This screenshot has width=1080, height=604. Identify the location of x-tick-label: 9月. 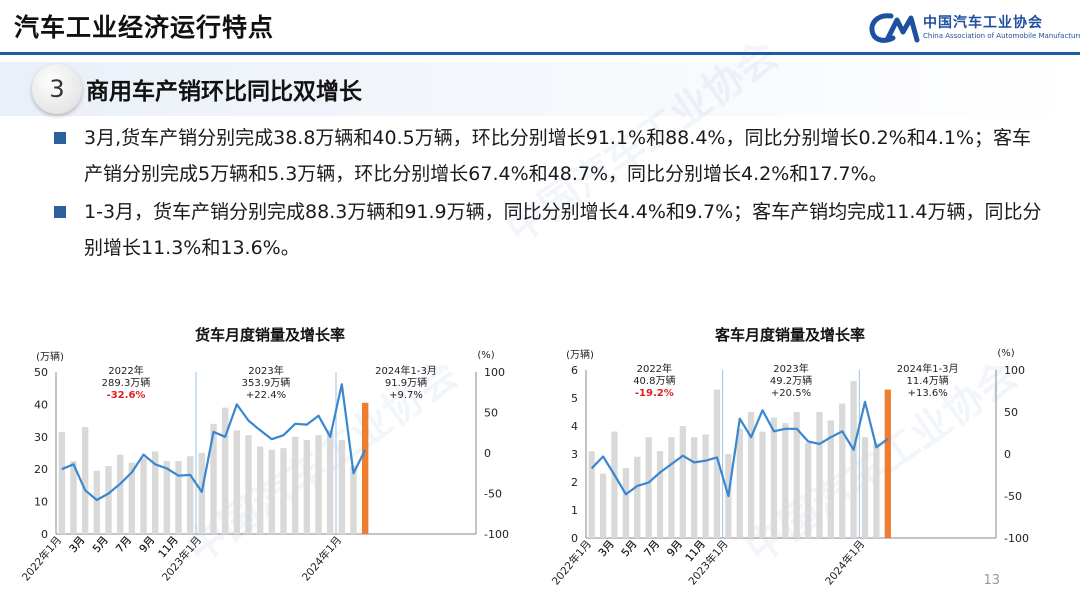
(675, 548).